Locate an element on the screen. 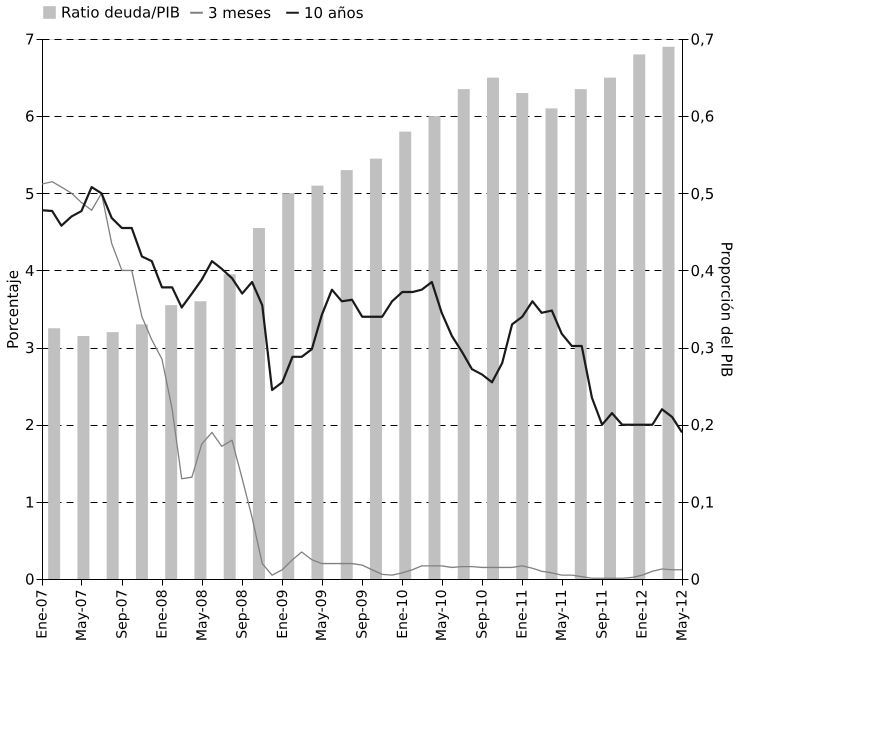  y-tick-label: 1 is located at coordinates (29, 502).